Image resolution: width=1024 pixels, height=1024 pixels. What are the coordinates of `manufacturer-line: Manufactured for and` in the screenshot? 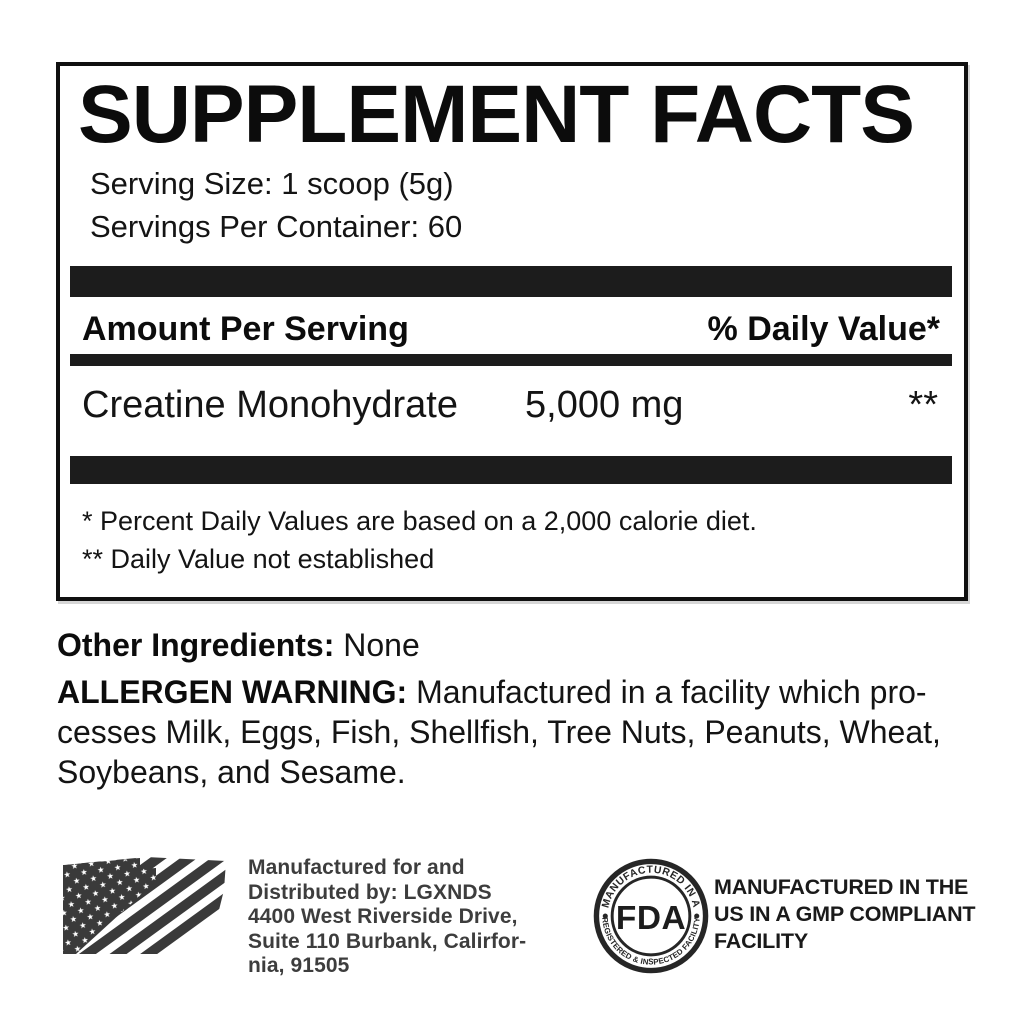 It's located at (356, 867).